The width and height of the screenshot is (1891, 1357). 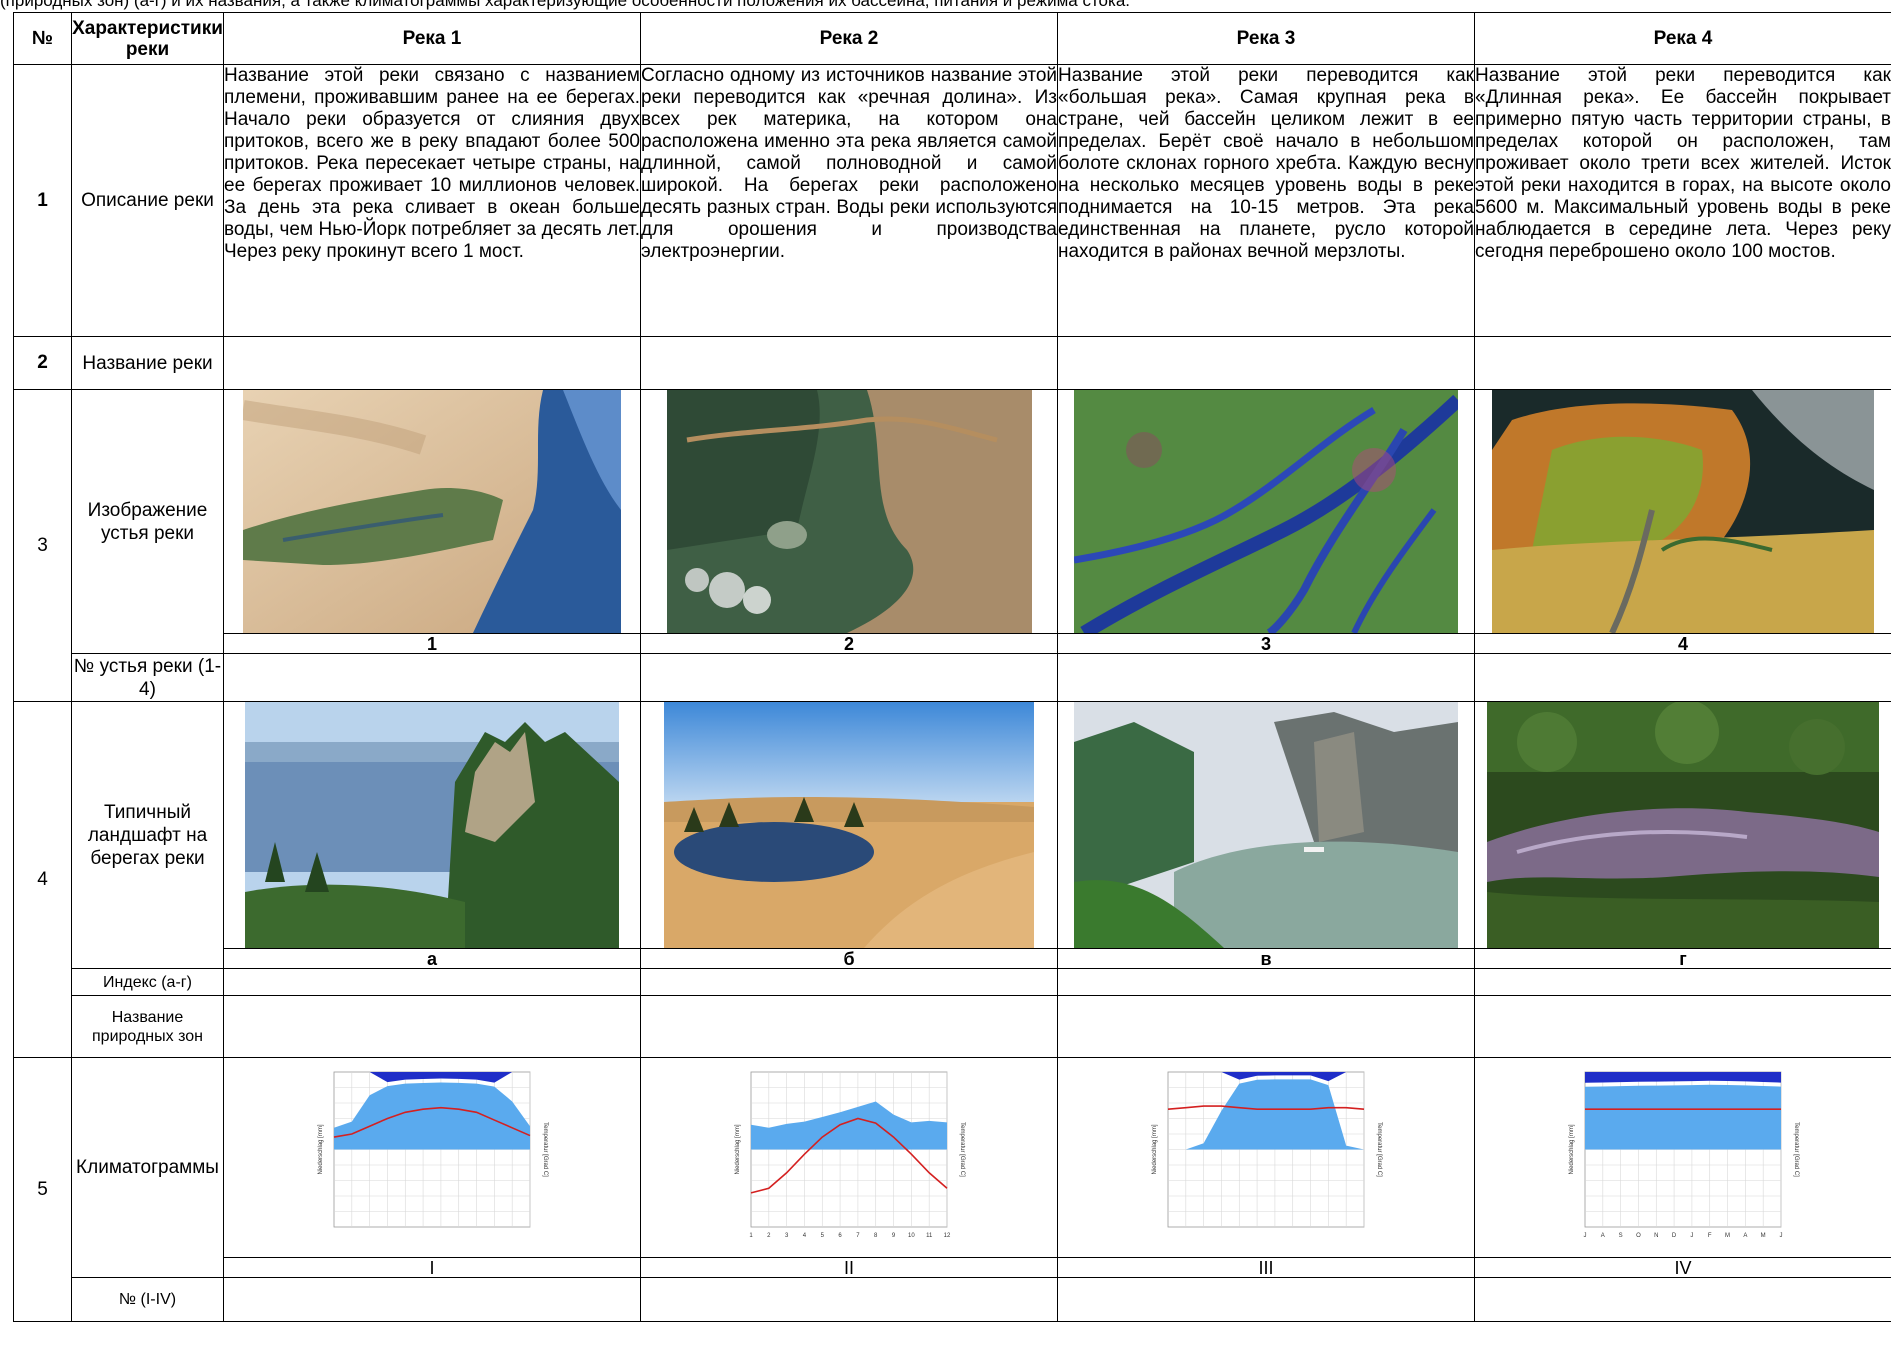 What do you see at coordinates (1266, 677) in the screenshot?
I see `mouth-3-answer-cell` at bounding box center [1266, 677].